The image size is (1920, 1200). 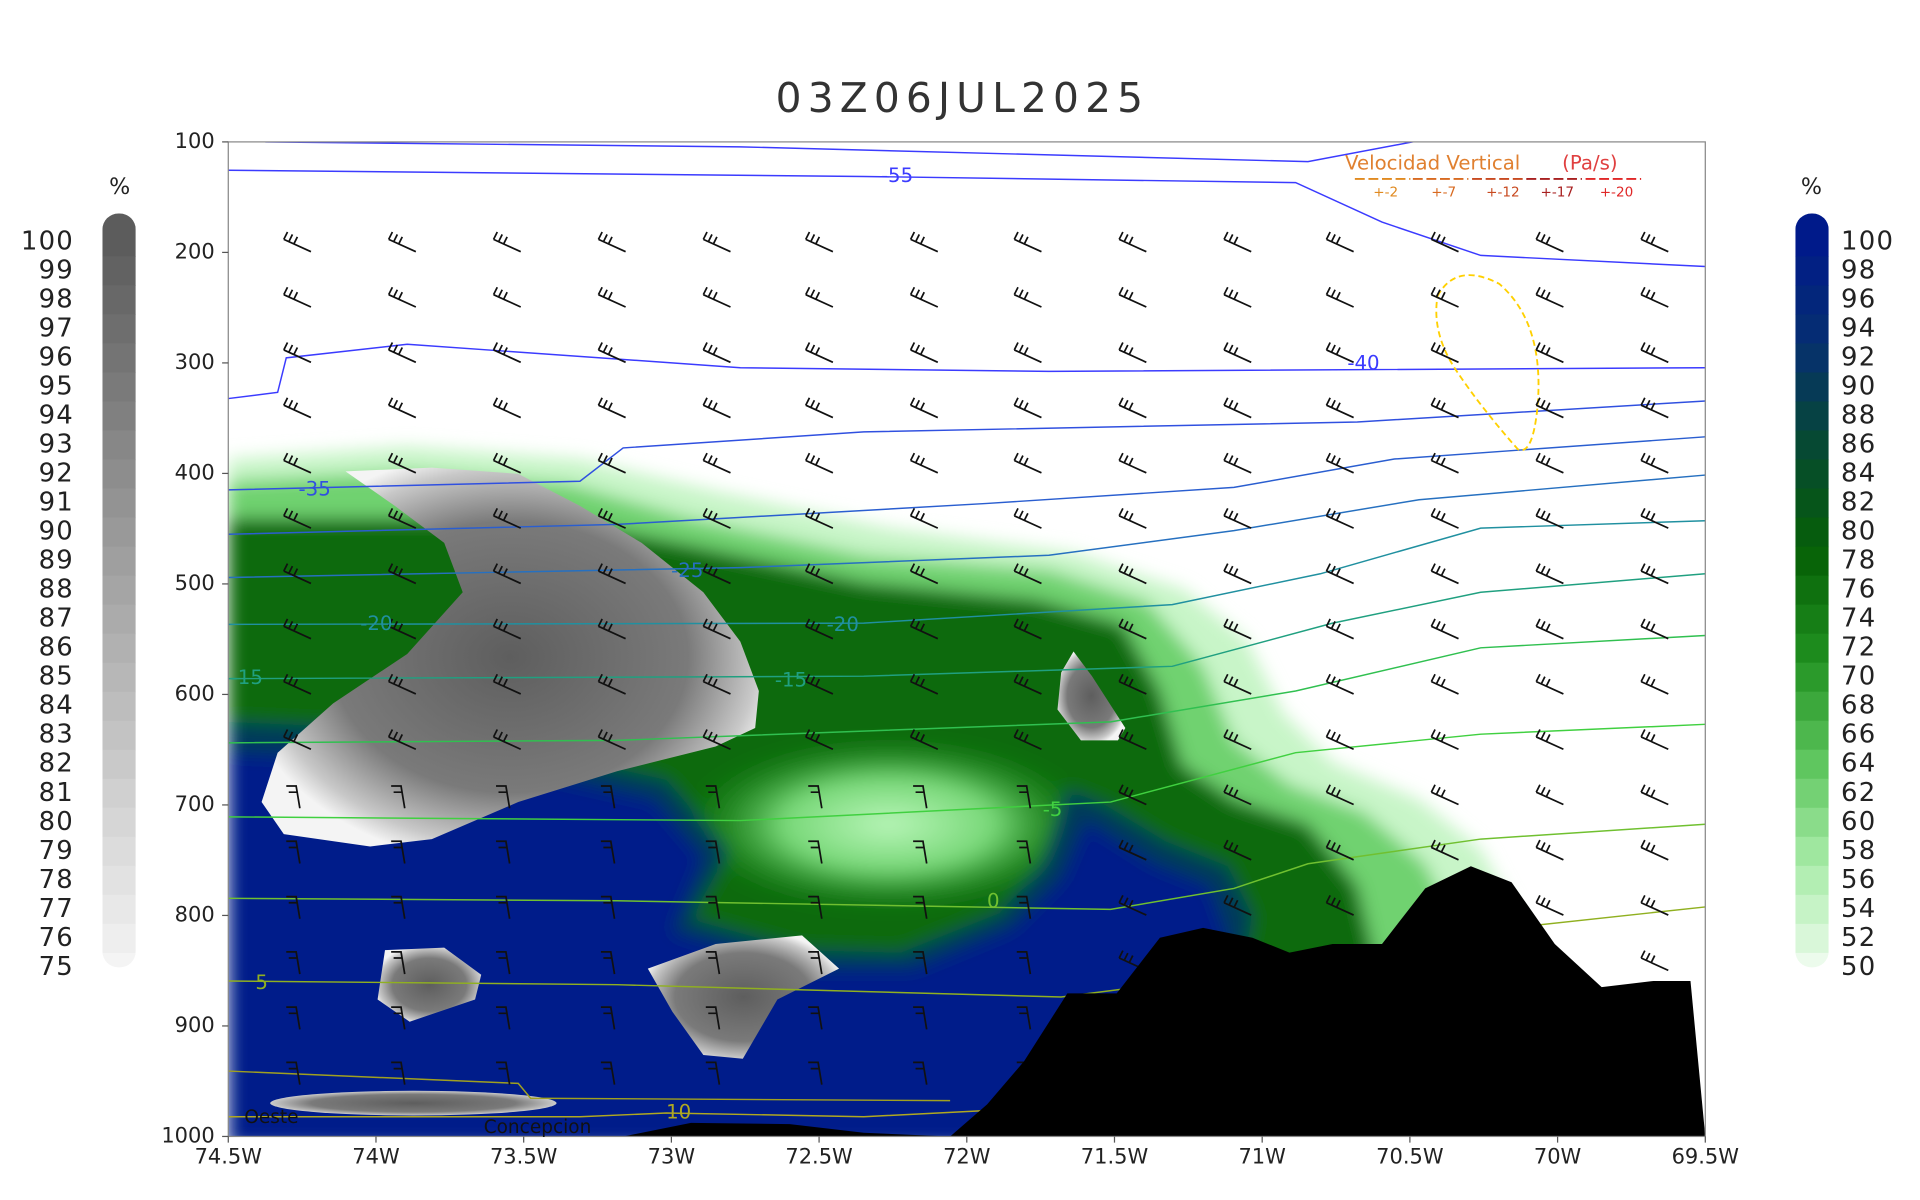 What do you see at coordinates (1858, 590) in the screenshot?
I see `colorbar-label: 76` at bounding box center [1858, 590].